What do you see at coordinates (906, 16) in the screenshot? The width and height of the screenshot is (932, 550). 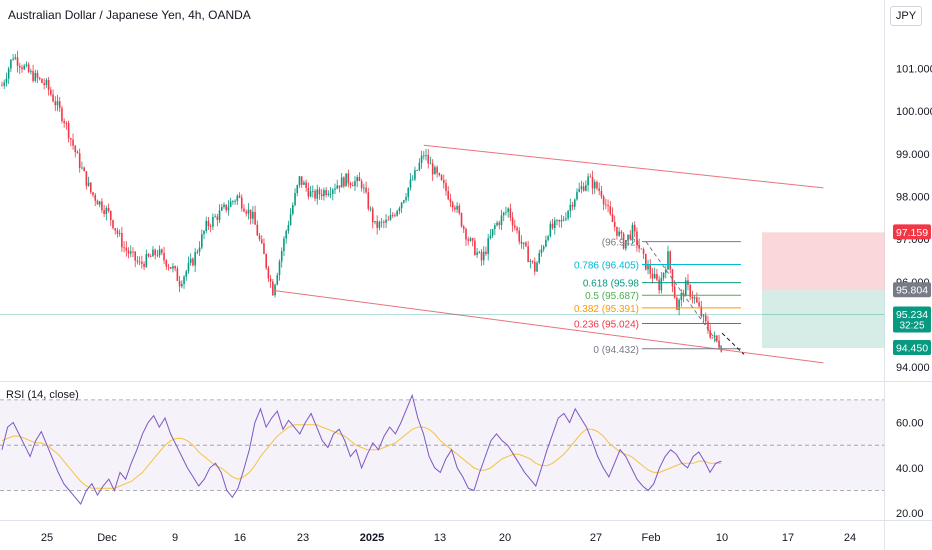 I see `currency-button: JPY` at bounding box center [906, 16].